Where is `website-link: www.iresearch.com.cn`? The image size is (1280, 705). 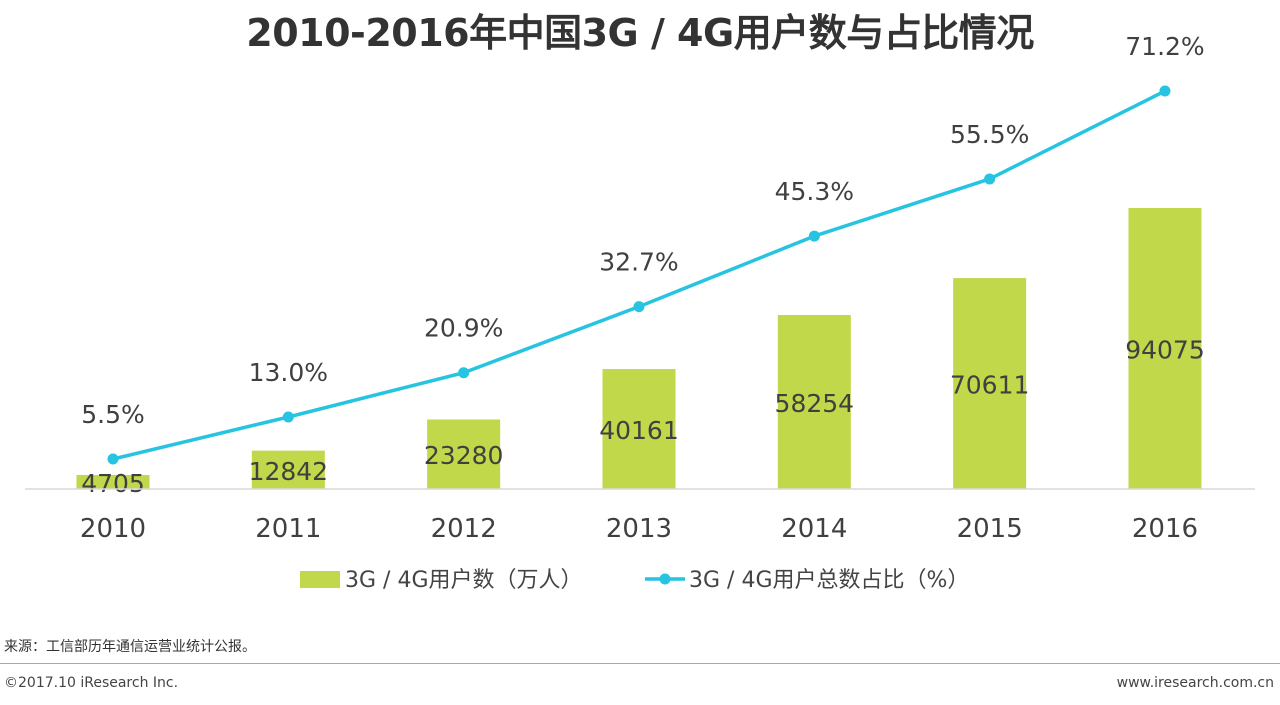 website-link: www.iresearch.com.cn is located at coordinates (1195, 683).